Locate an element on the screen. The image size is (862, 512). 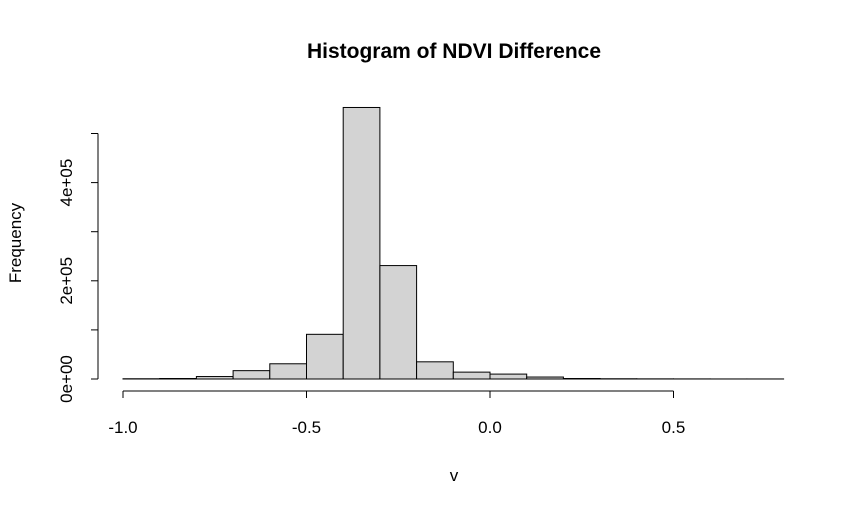
y-axis-label: Frequency is located at coordinates (15, 242).